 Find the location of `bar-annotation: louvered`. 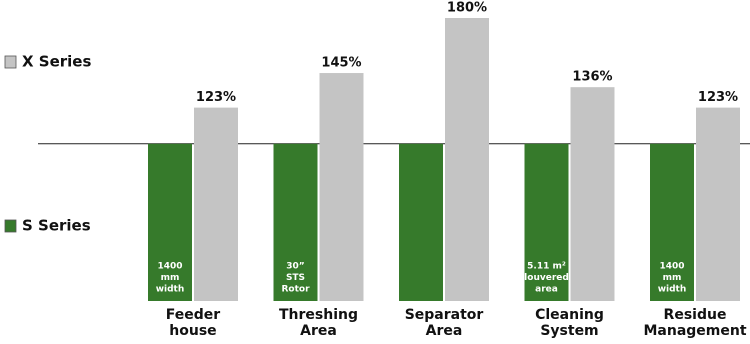

bar-annotation: louvered is located at coordinates (546, 278).